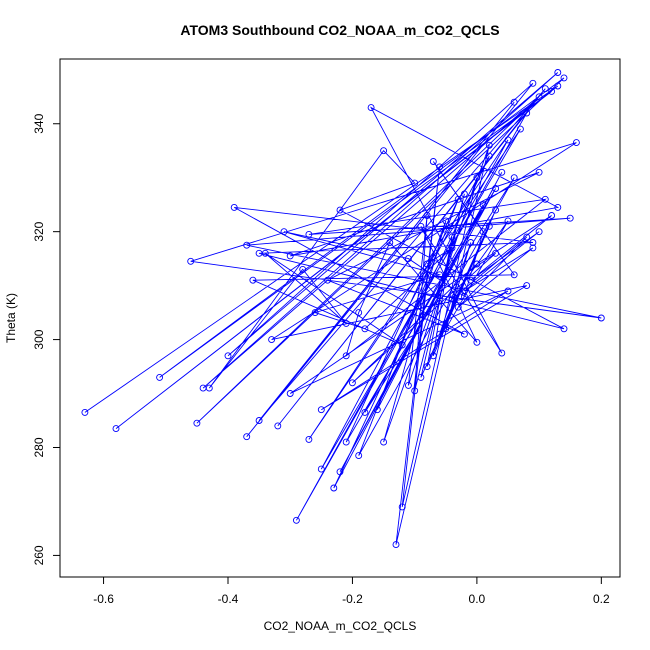  What do you see at coordinates (39, 555) in the screenshot?
I see `y-tick-label: 260` at bounding box center [39, 555].